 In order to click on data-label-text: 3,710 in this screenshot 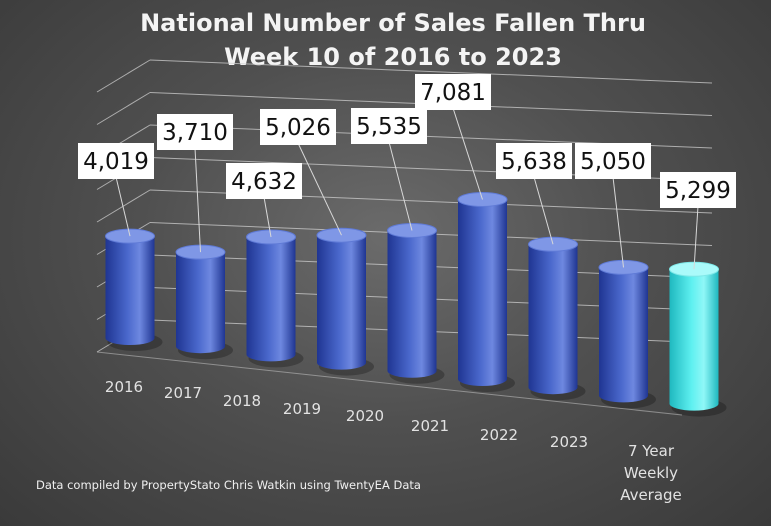, I will do `click(195, 133)`.